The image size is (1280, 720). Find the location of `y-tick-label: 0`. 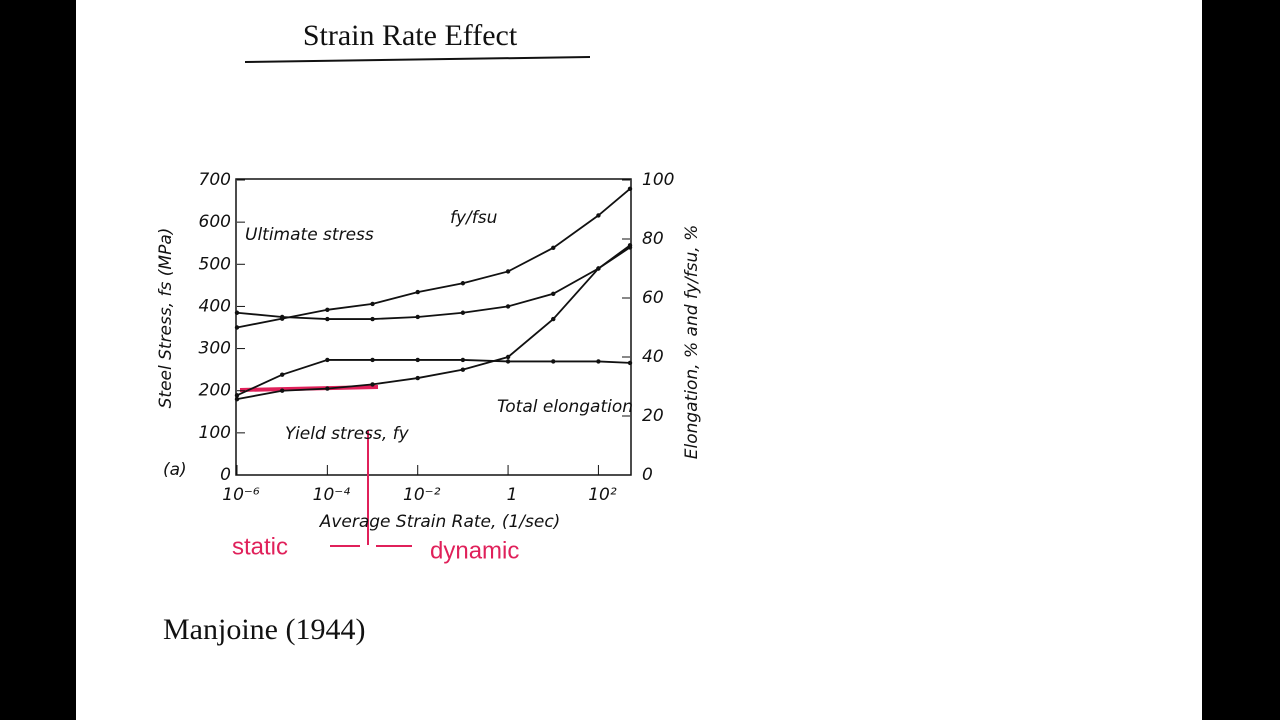

y-tick-label: 0 is located at coordinates (225, 475).